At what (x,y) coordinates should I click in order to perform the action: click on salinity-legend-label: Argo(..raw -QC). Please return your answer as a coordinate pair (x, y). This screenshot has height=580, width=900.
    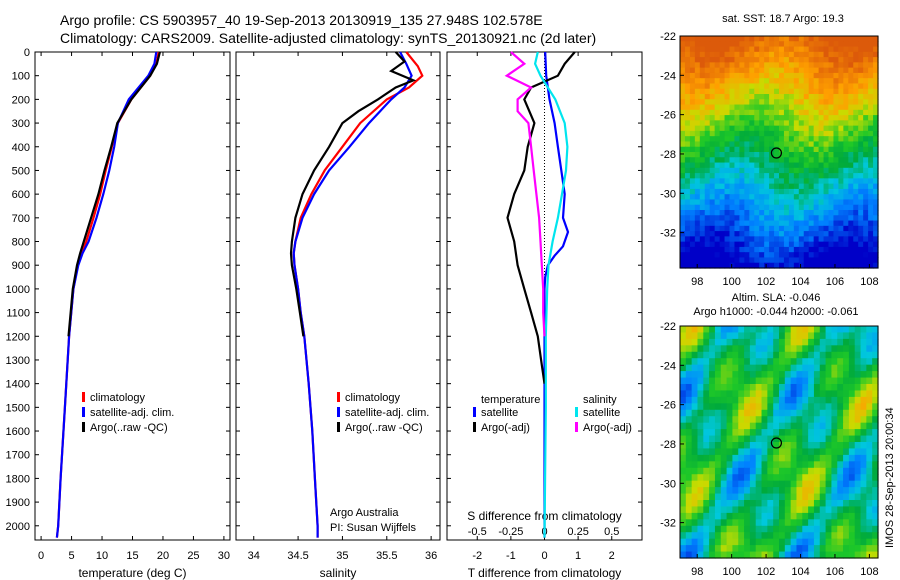
    Looking at the image, I should click on (384, 428).